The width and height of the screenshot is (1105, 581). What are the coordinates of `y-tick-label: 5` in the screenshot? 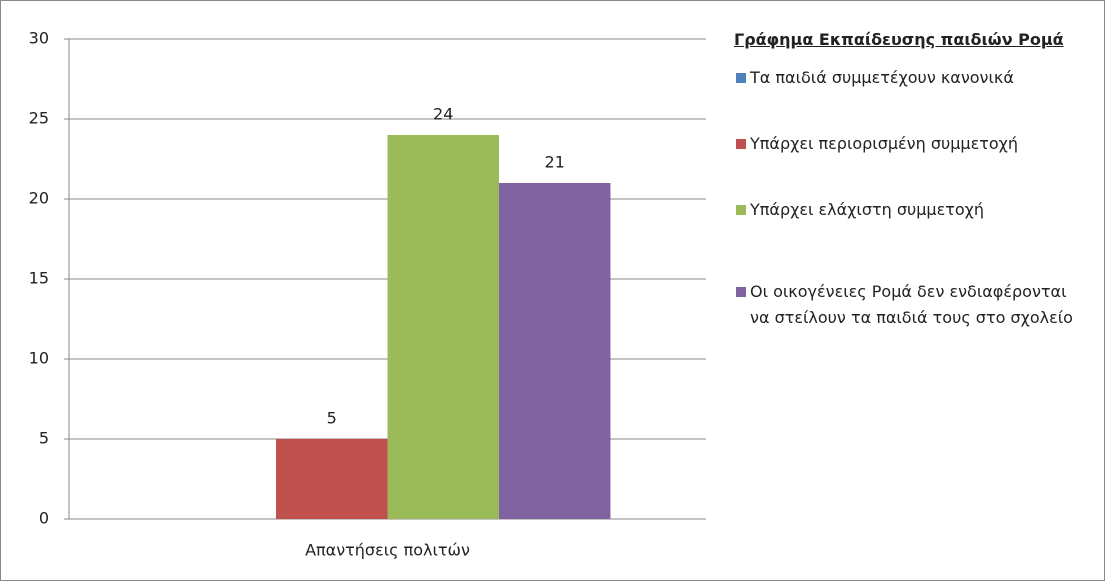 It's located at (44, 438).